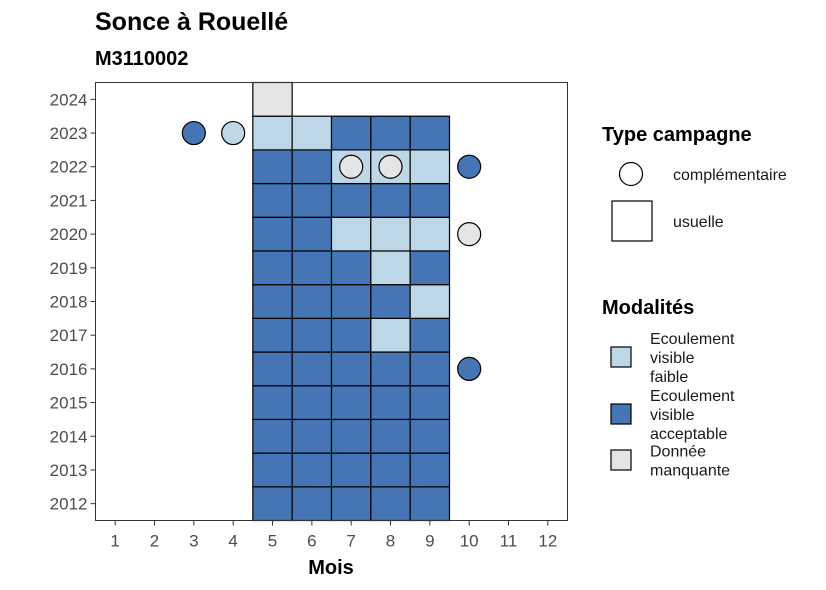  Describe the element at coordinates (698, 222) in the screenshot. I see `legend-usuelle-label: usuelle` at that location.